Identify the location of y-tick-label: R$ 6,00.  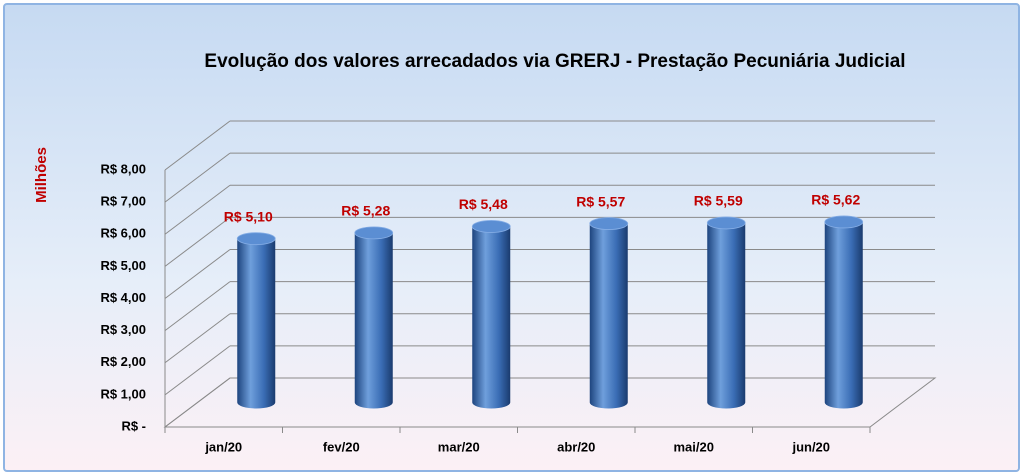
(123, 233).